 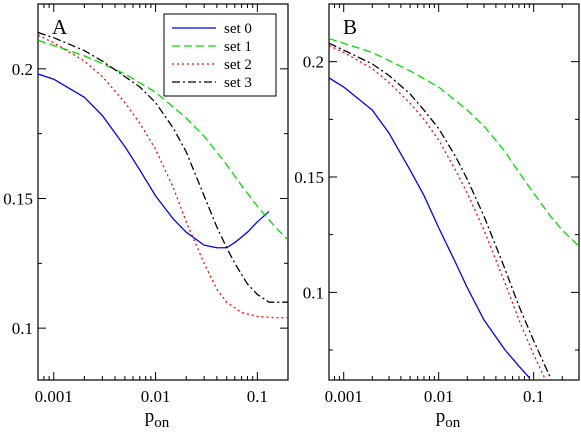 What do you see at coordinates (22, 69) in the screenshot?
I see `panel-a-y-tick-label: 0.2` at bounding box center [22, 69].